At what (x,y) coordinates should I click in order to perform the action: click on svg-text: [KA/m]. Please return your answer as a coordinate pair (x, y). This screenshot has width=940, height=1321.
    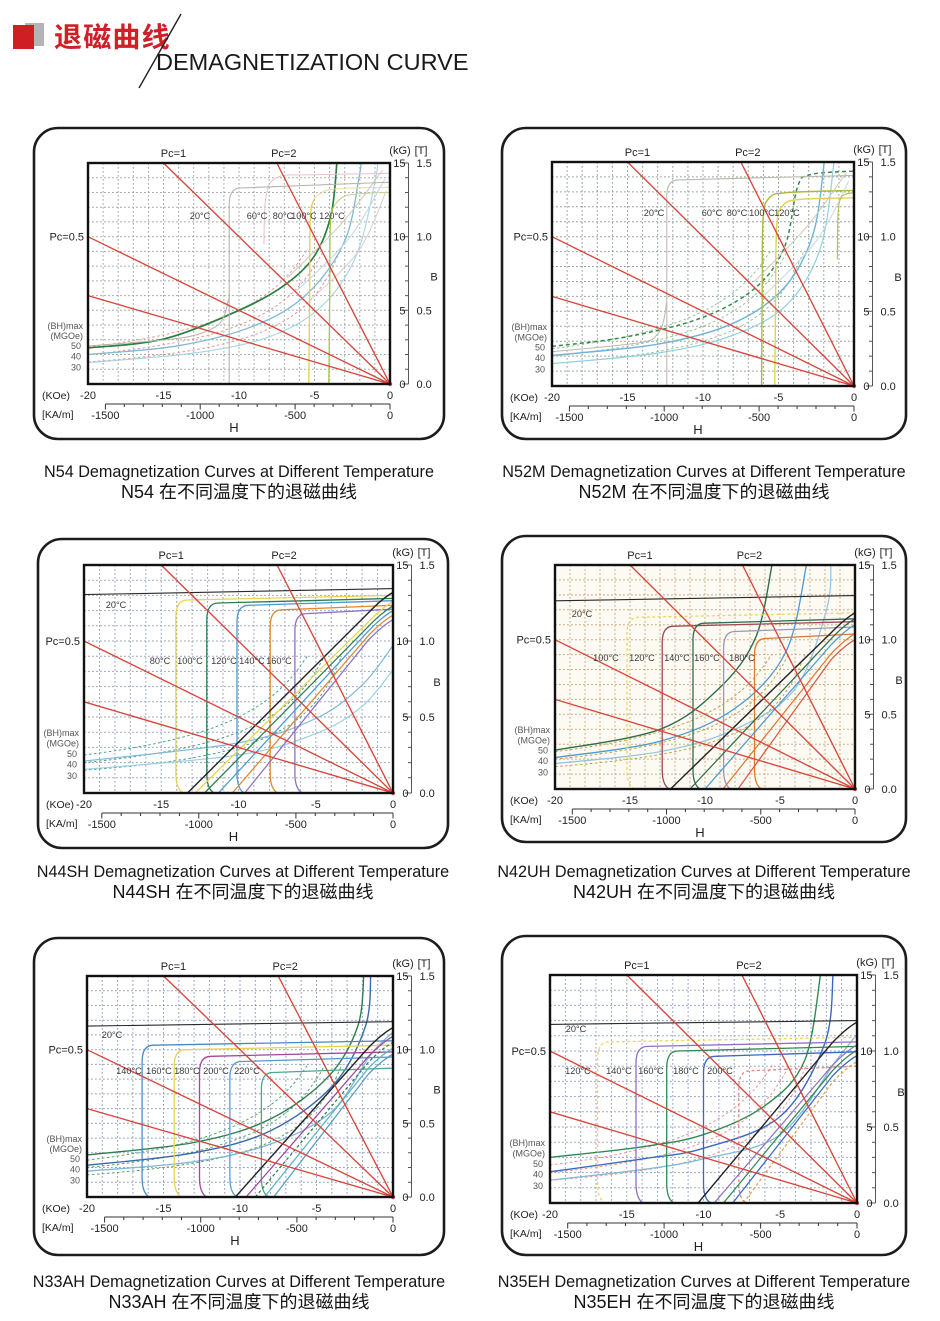
    Looking at the image, I should click on (526, 417).